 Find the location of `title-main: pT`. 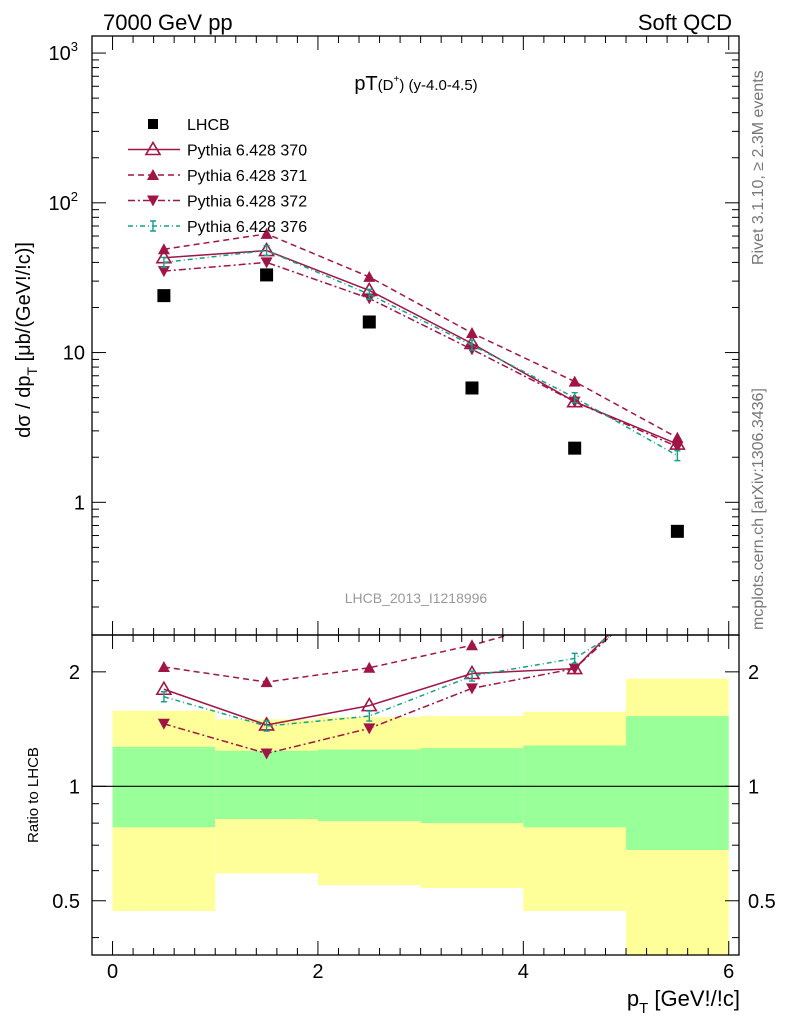

title-main: pT is located at coordinates (365, 84).